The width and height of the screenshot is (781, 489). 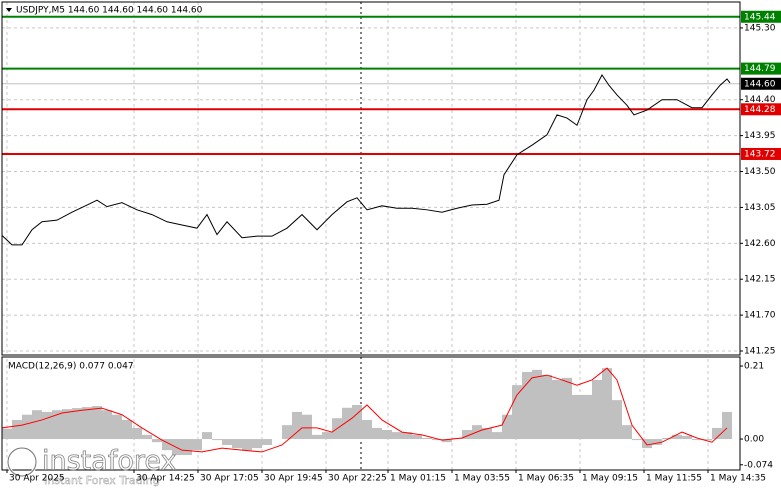 What do you see at coordinates (91, 466) in the screenshot?
I see `watermark: instaforex Instant Forex Trading` at bounding box center [91, 466].